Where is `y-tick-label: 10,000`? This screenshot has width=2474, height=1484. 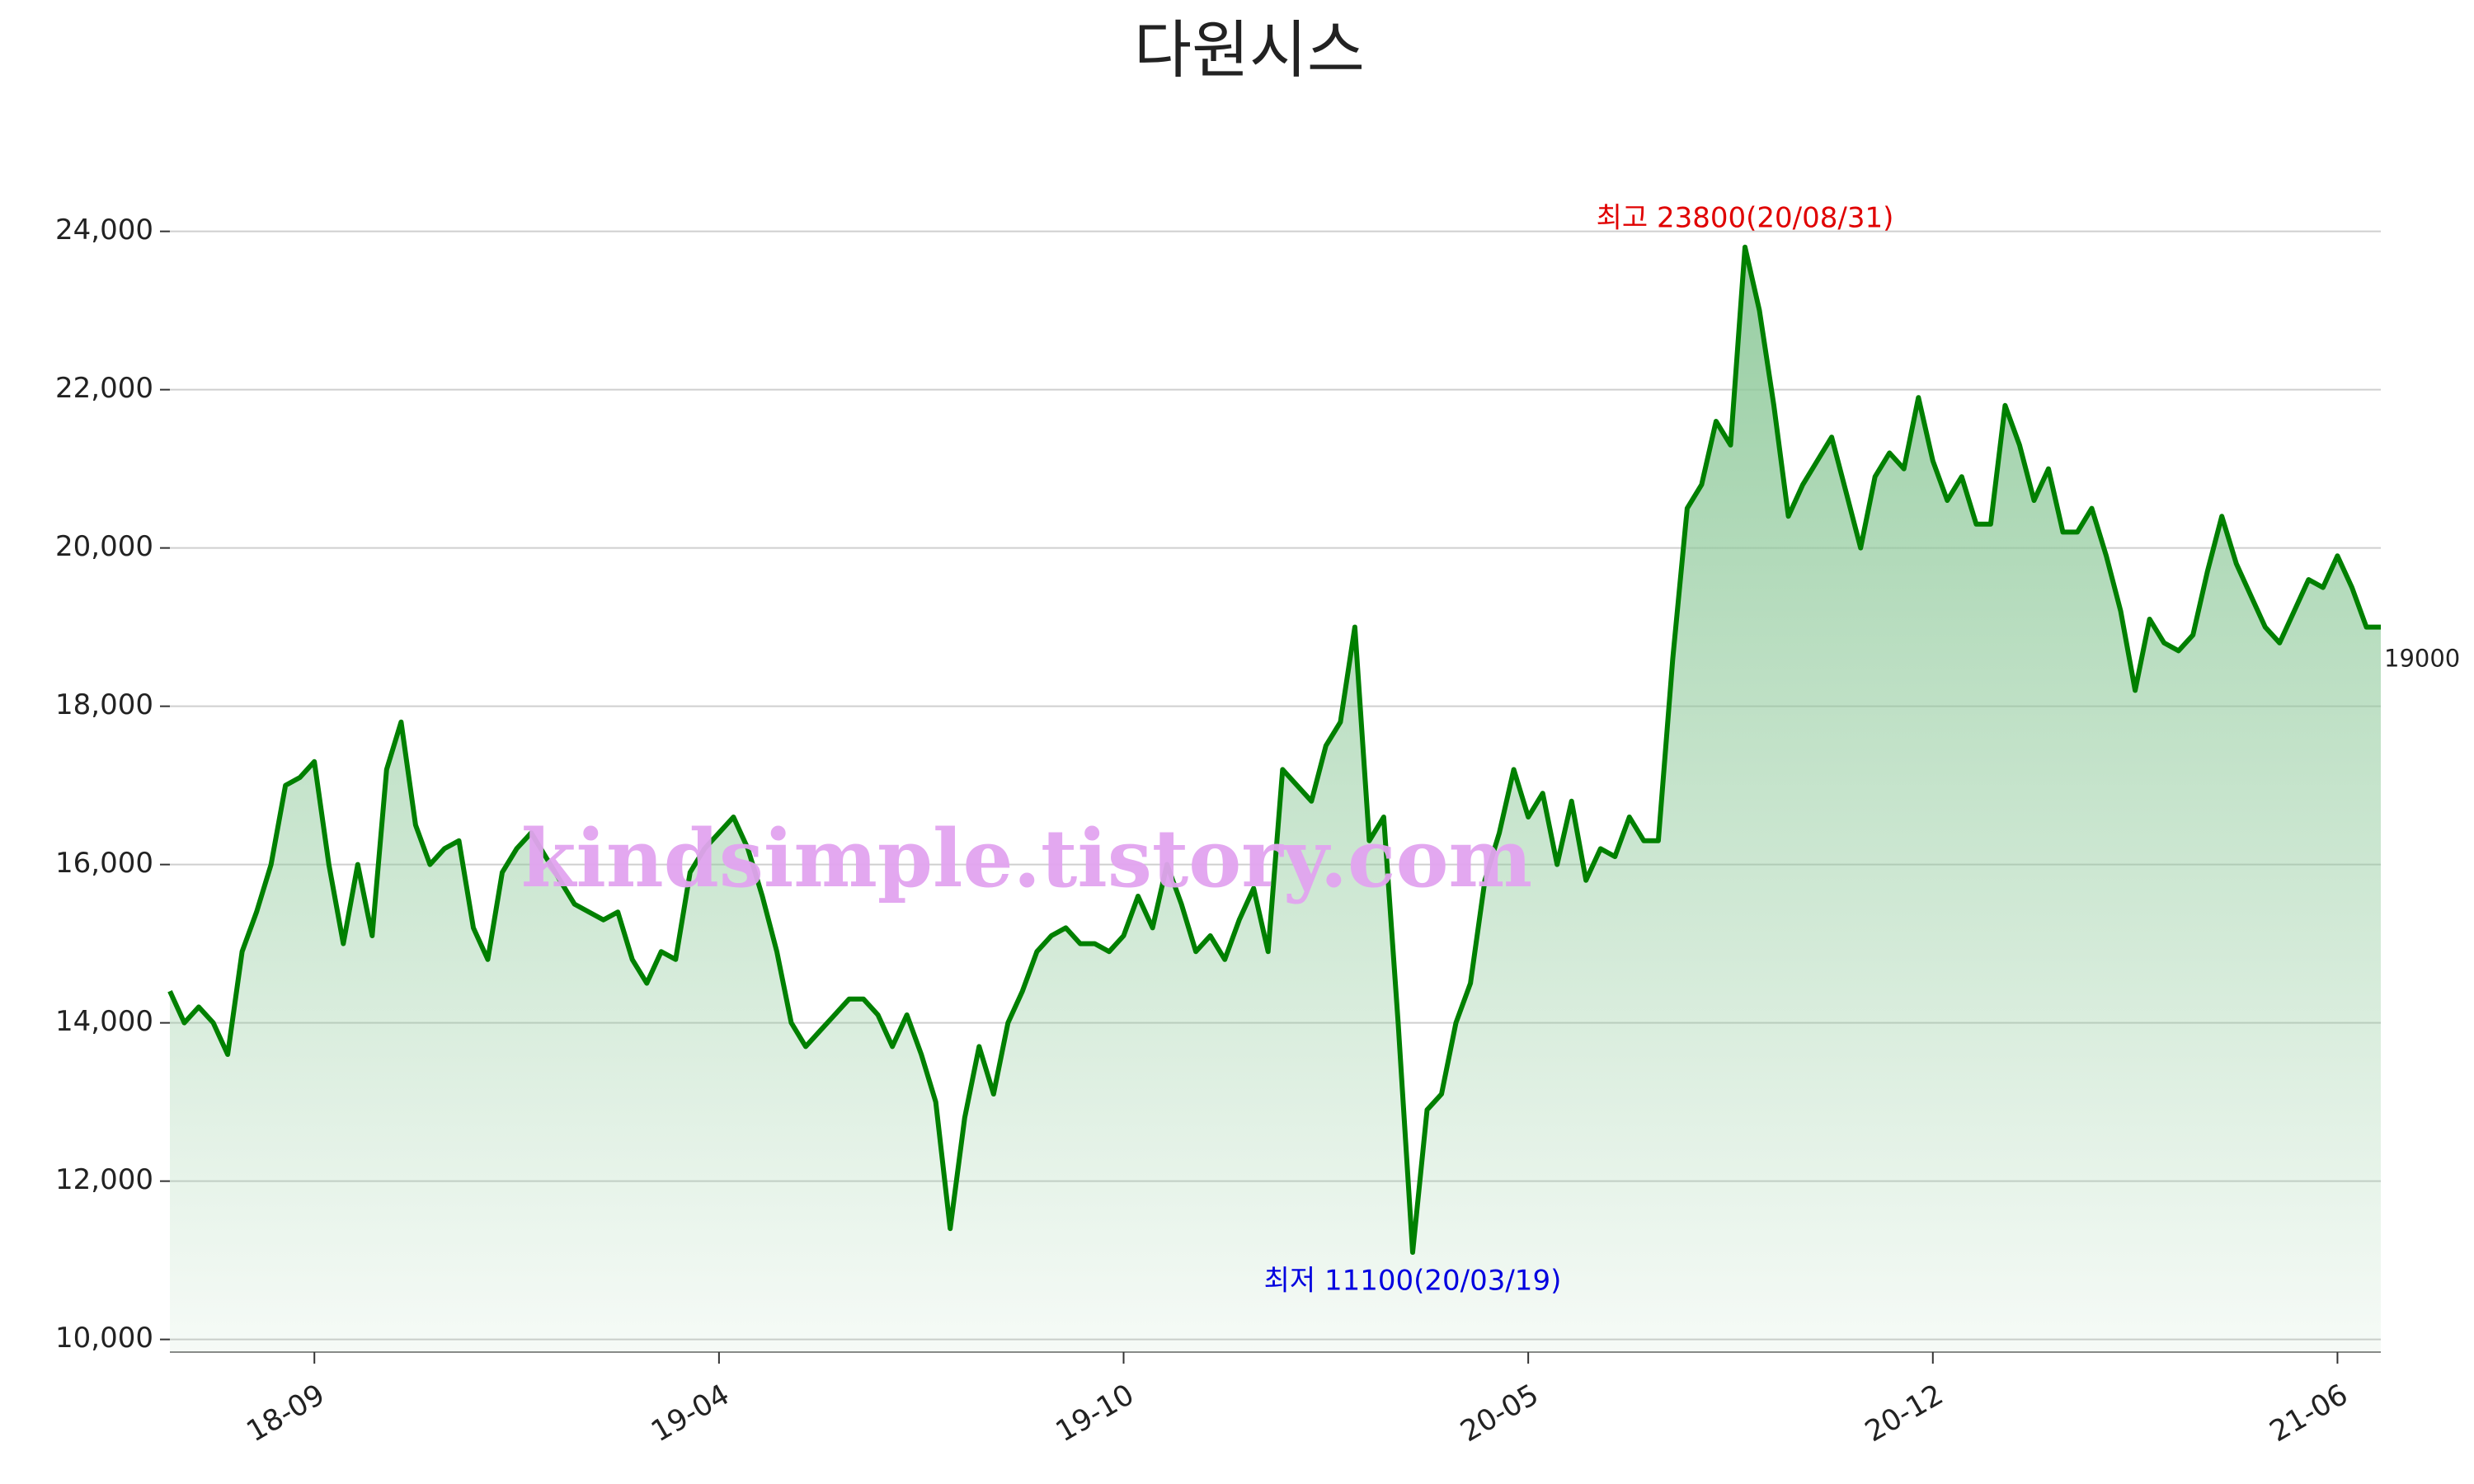 y-tick-label: 10,000 is located at coordinates (104, 1338).